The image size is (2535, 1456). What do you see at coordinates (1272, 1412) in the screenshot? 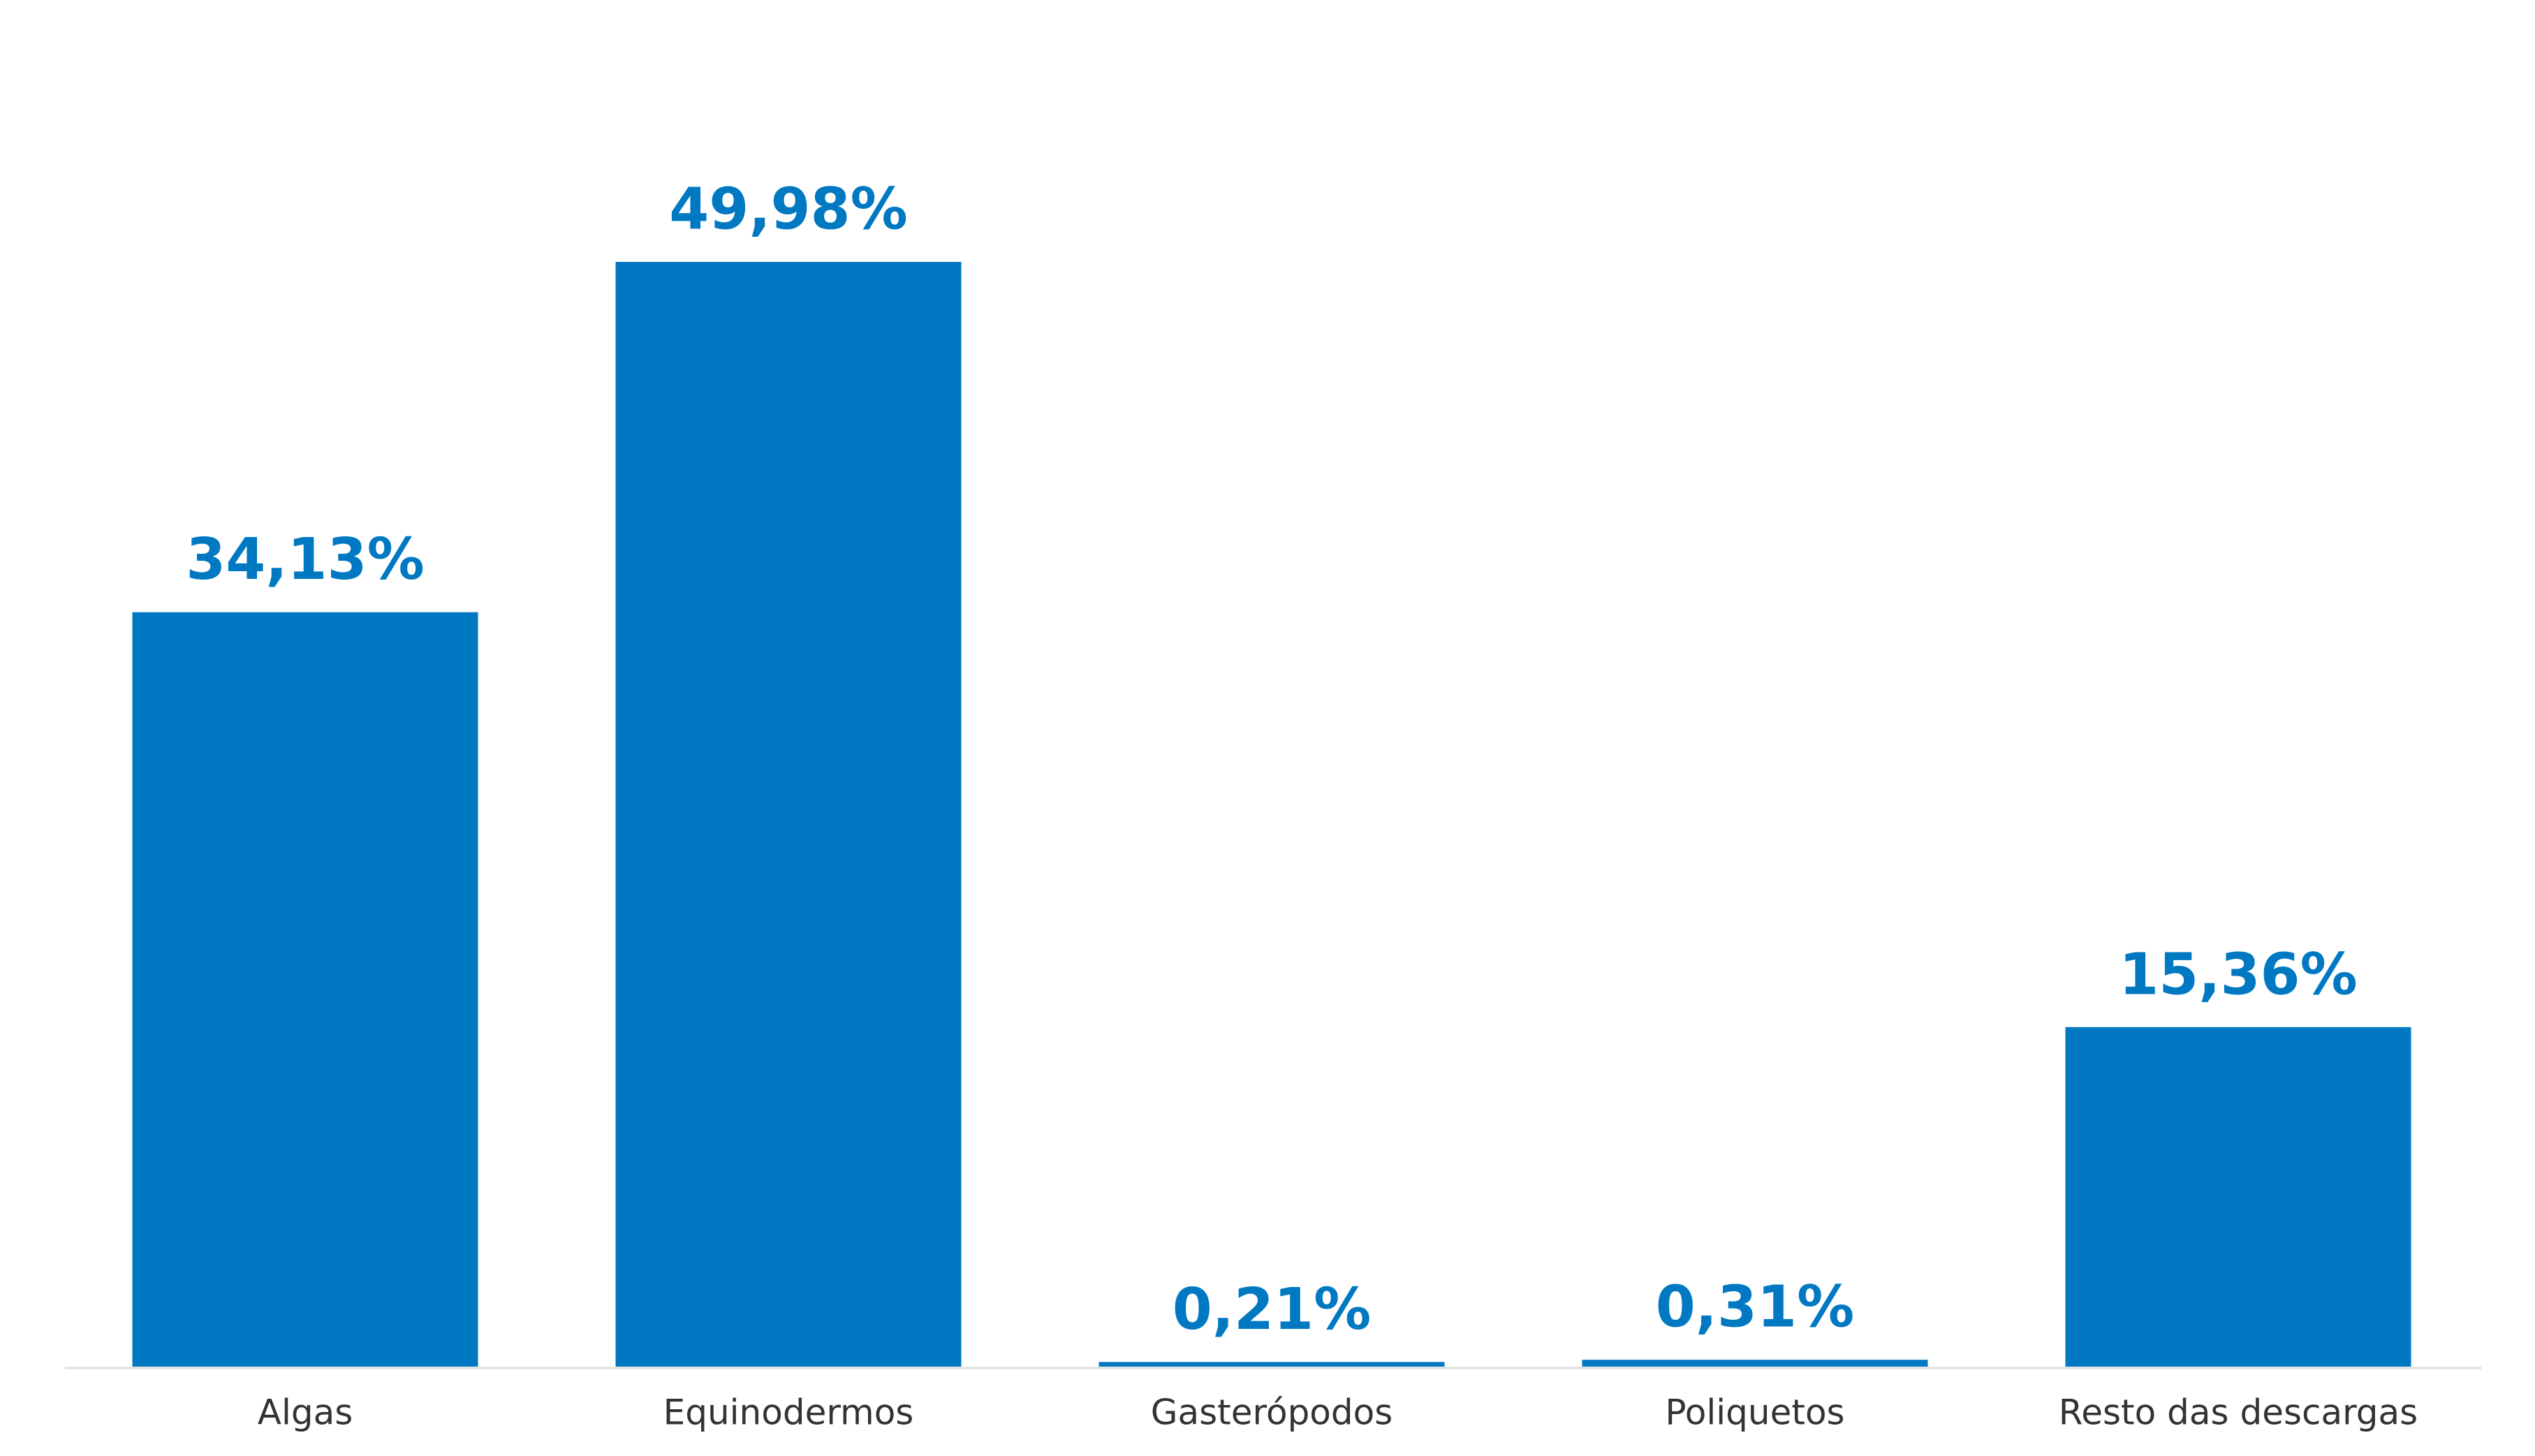
I see `x-tick-label: Gasterópodos` at bounding box center [1272, 1412].